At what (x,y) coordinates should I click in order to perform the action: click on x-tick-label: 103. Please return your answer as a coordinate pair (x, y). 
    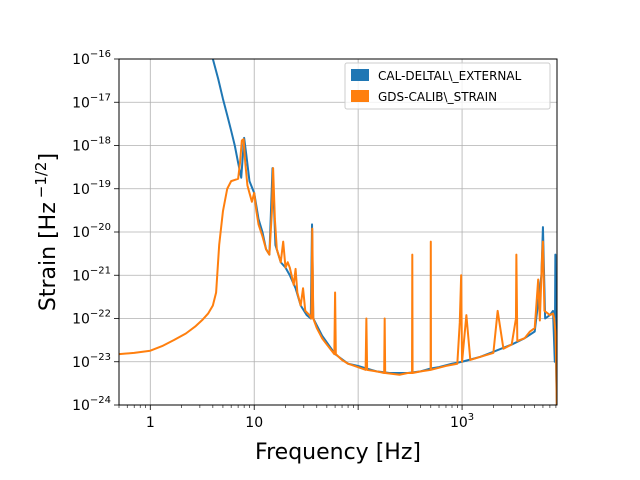
    Looking at the image, I should click on (462, 421).